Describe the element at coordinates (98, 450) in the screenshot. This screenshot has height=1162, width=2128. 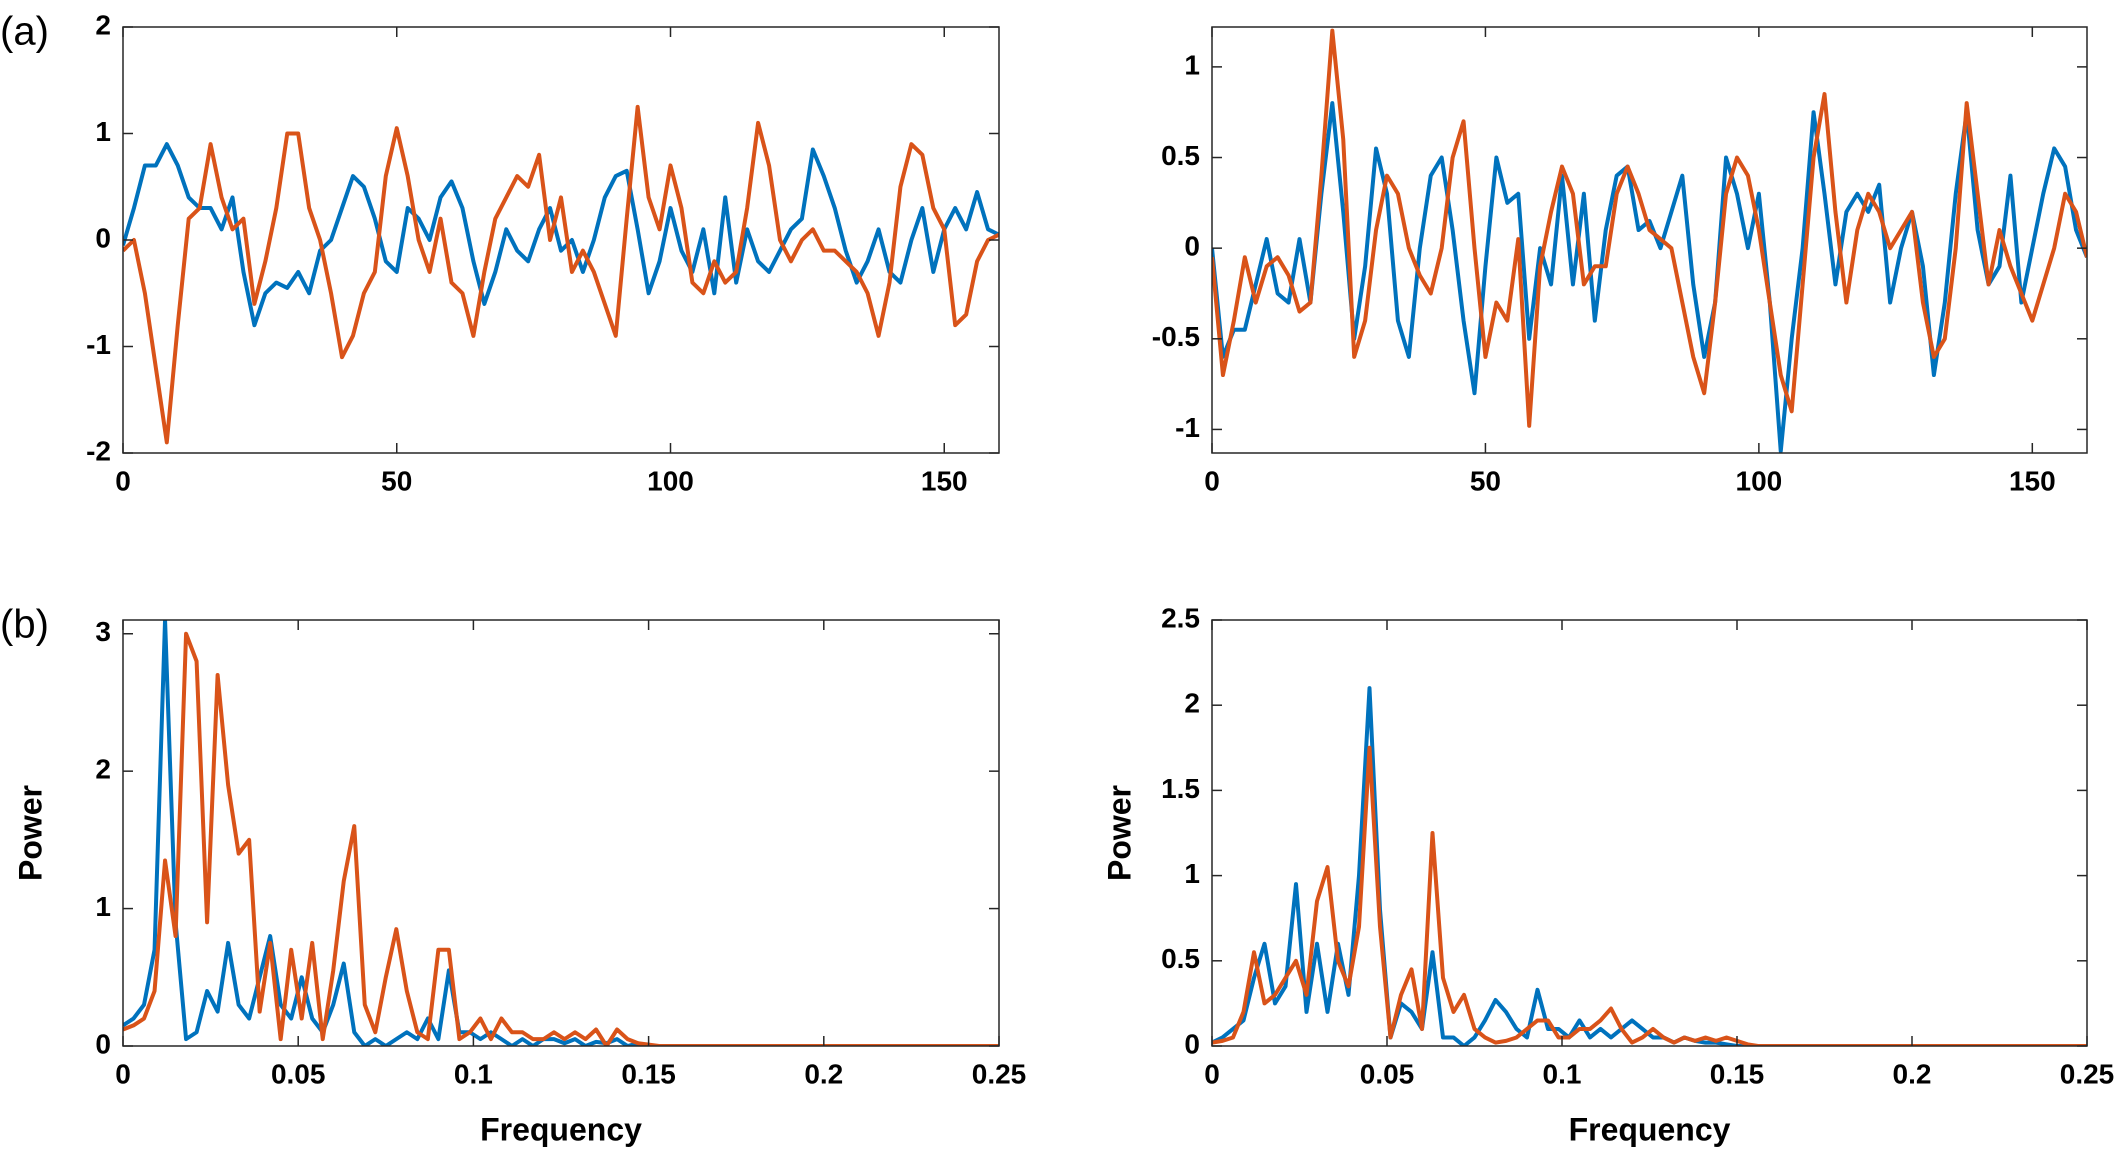
I see `y-tick-label: -2` at that location.